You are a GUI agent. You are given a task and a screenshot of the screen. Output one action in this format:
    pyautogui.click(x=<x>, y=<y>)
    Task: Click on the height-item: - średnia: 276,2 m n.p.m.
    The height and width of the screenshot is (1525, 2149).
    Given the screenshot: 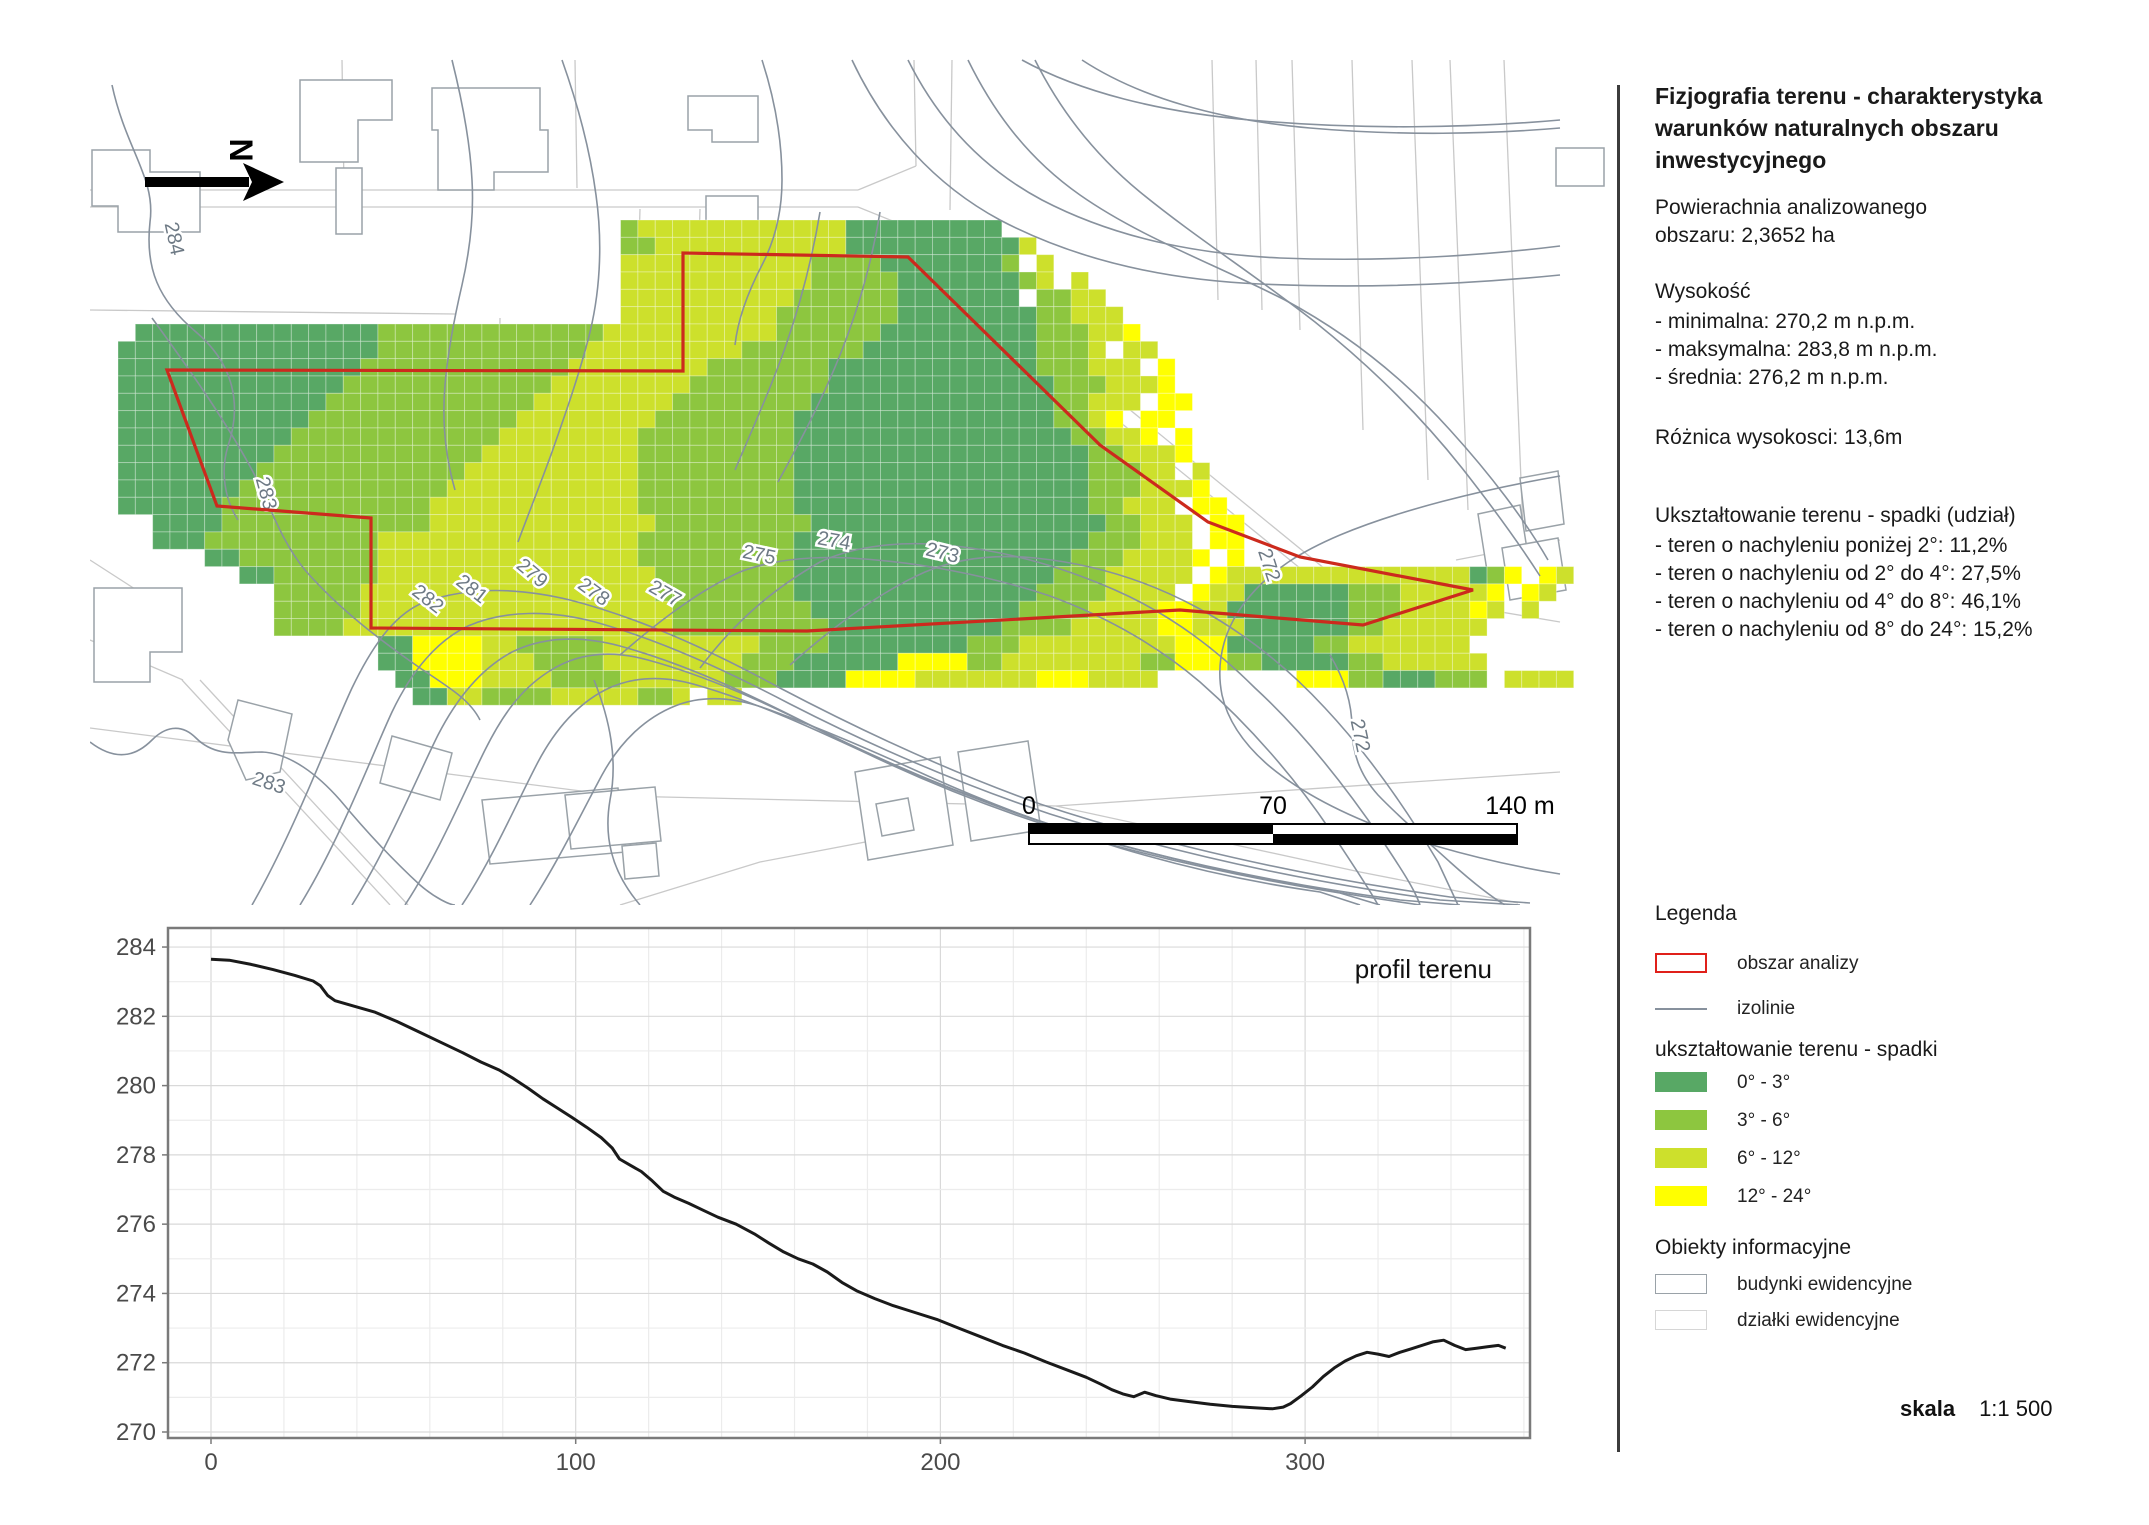 What is the action you would take?
    pyautogui.click(x=1772, y=377)
    